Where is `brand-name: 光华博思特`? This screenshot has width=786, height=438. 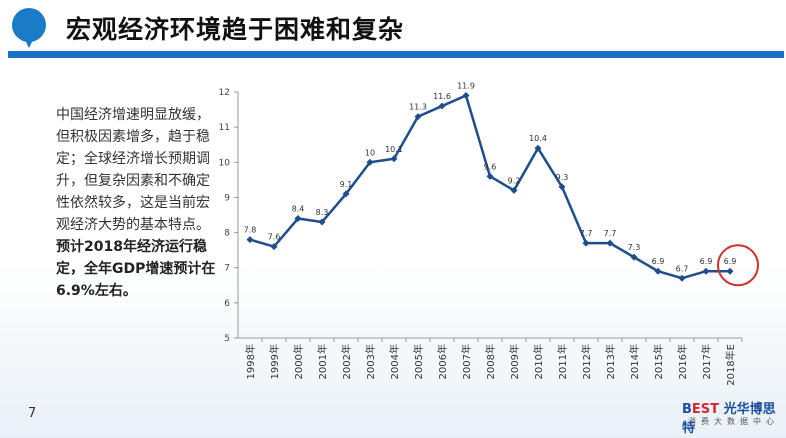
brand-name: 光华博思特 is located at coordinates (729, 419).